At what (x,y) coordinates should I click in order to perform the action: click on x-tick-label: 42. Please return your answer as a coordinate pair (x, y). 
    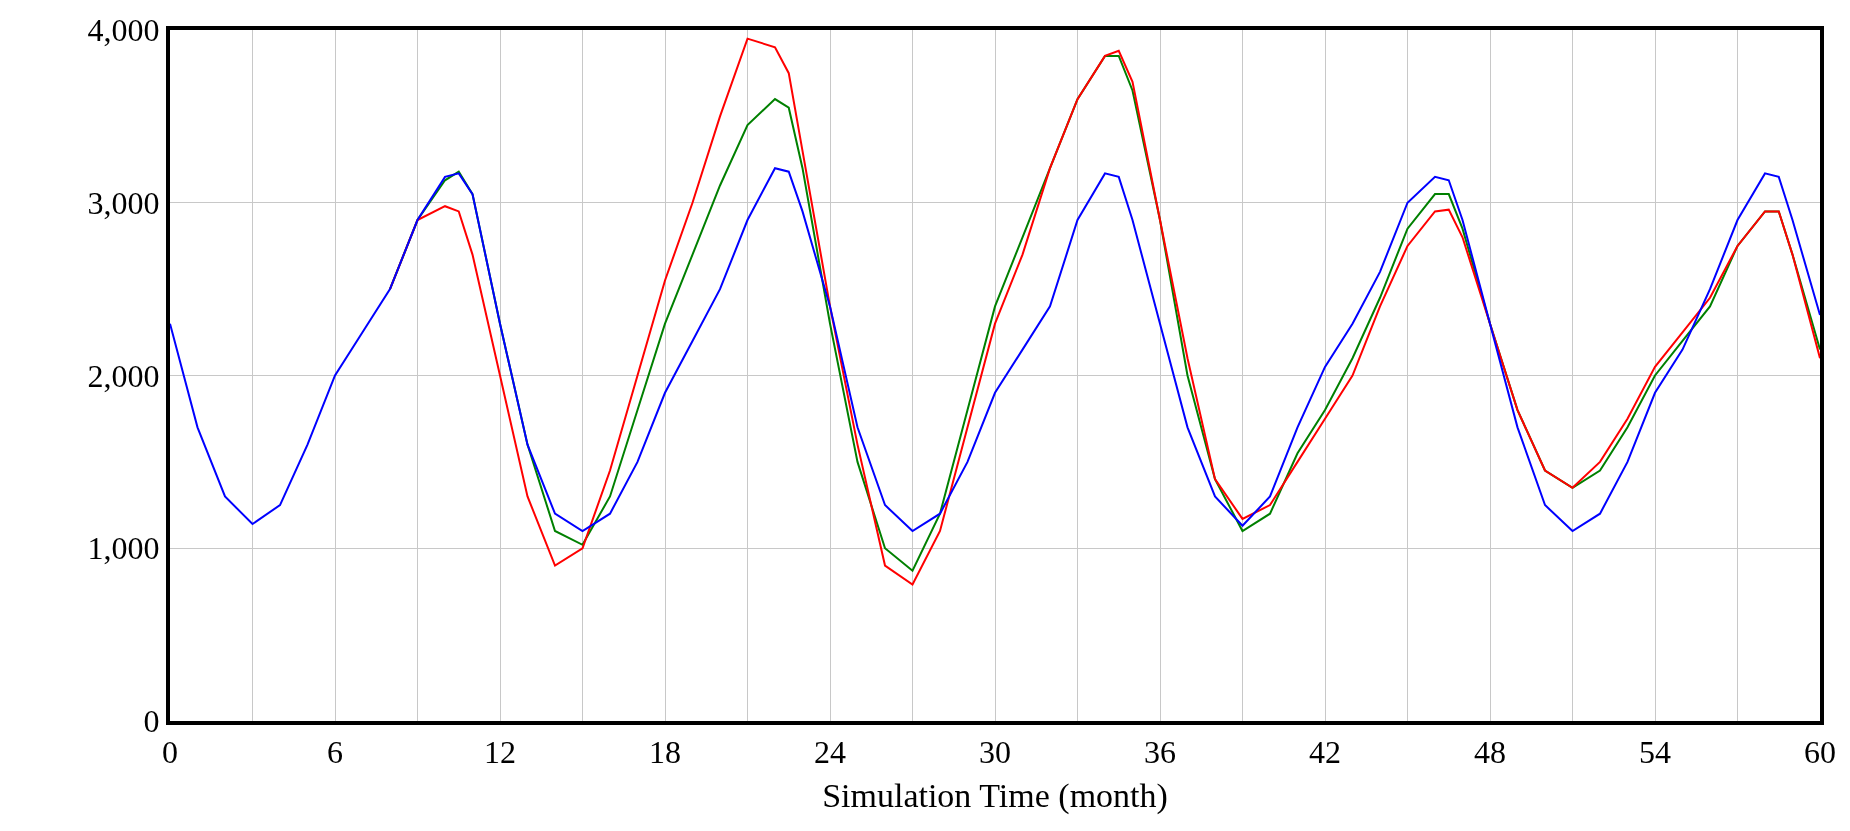
    Looking at the image, I should click on (1325, 752).